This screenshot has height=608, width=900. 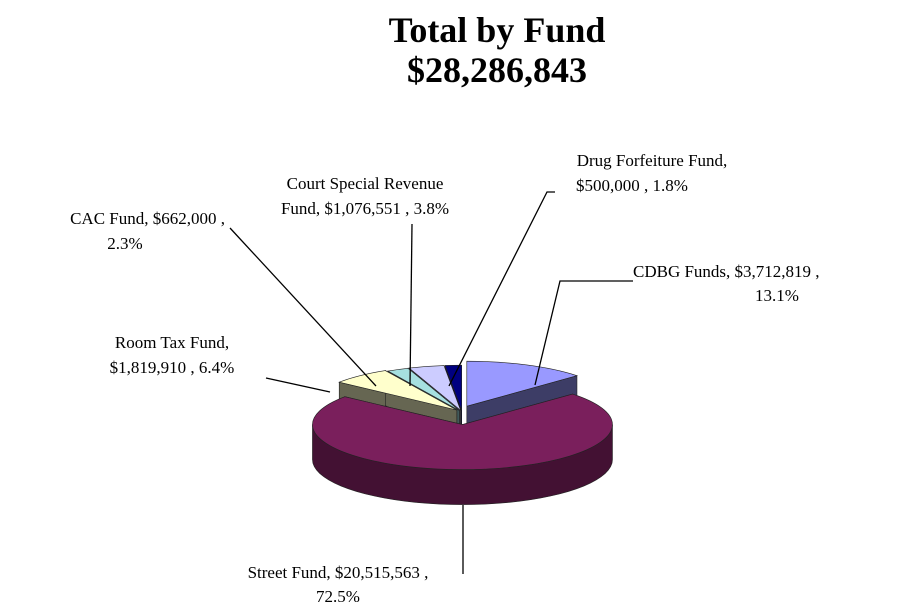 What do you see at coordinates (338, 572) in the screenshot?
I see `data-label: Street Fund, $20,515,563 ,` at bounding box center [338, 572].